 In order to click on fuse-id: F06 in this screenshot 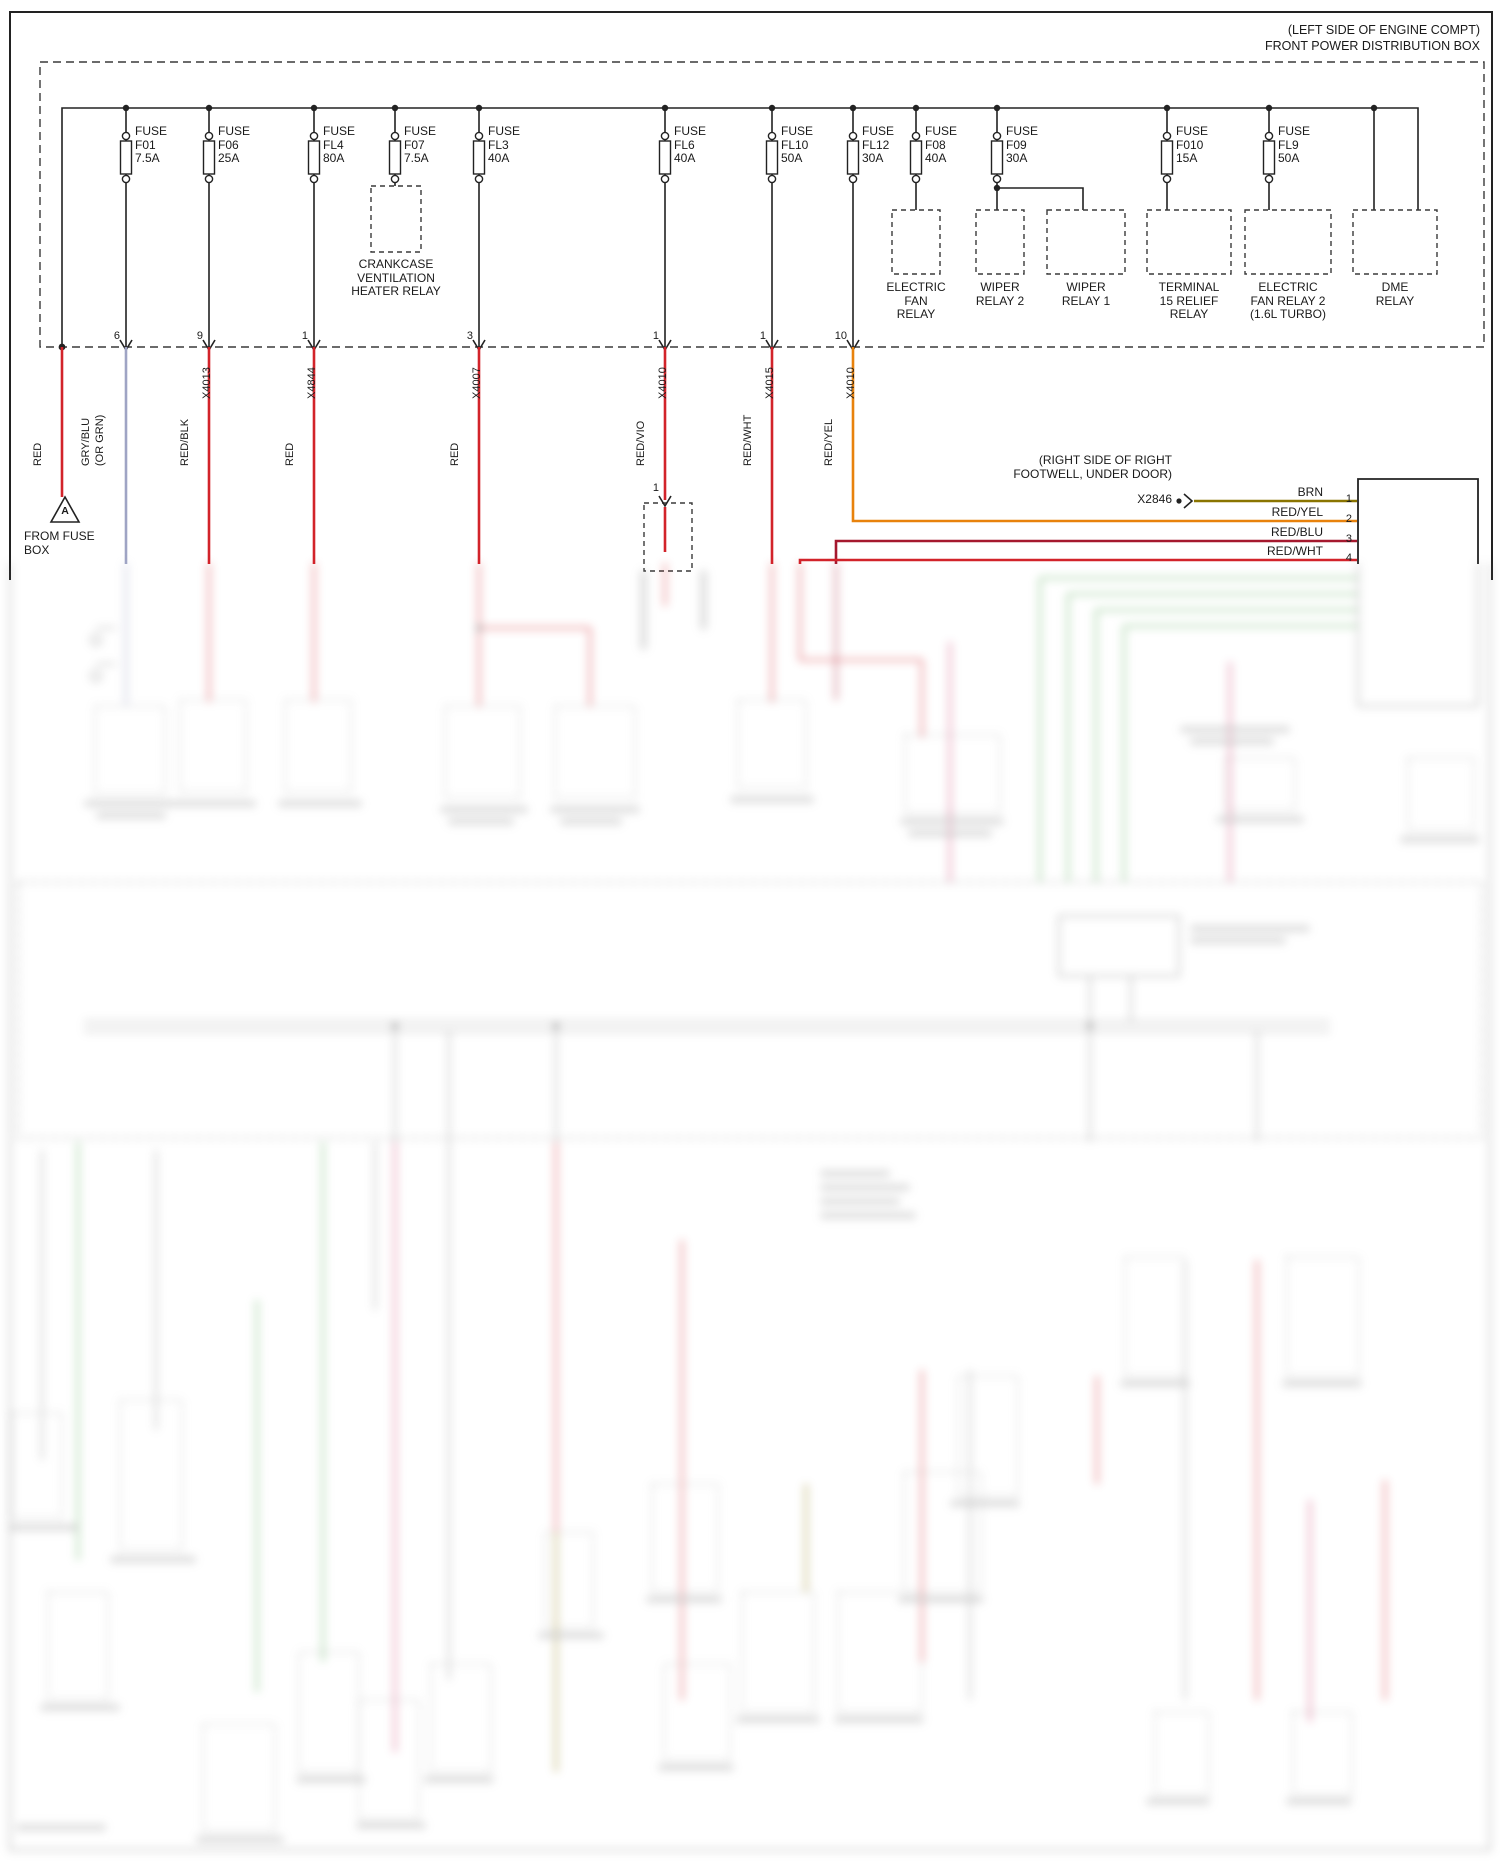, I will do `click(228, 144)`.